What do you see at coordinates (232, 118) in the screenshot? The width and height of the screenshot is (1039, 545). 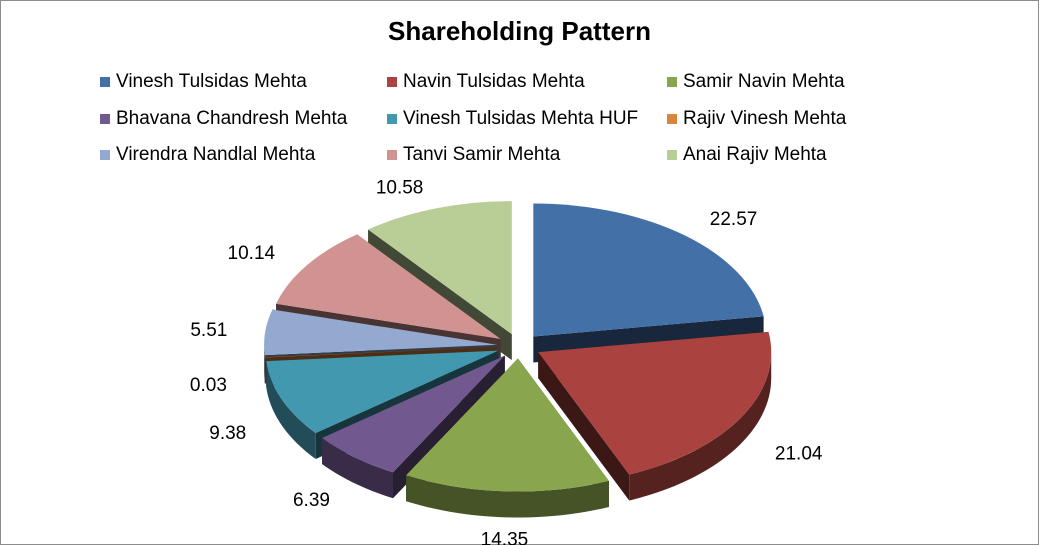 I see `legend-label: Bhavana Chandresh Mehta` at bounding box center [232, 118].